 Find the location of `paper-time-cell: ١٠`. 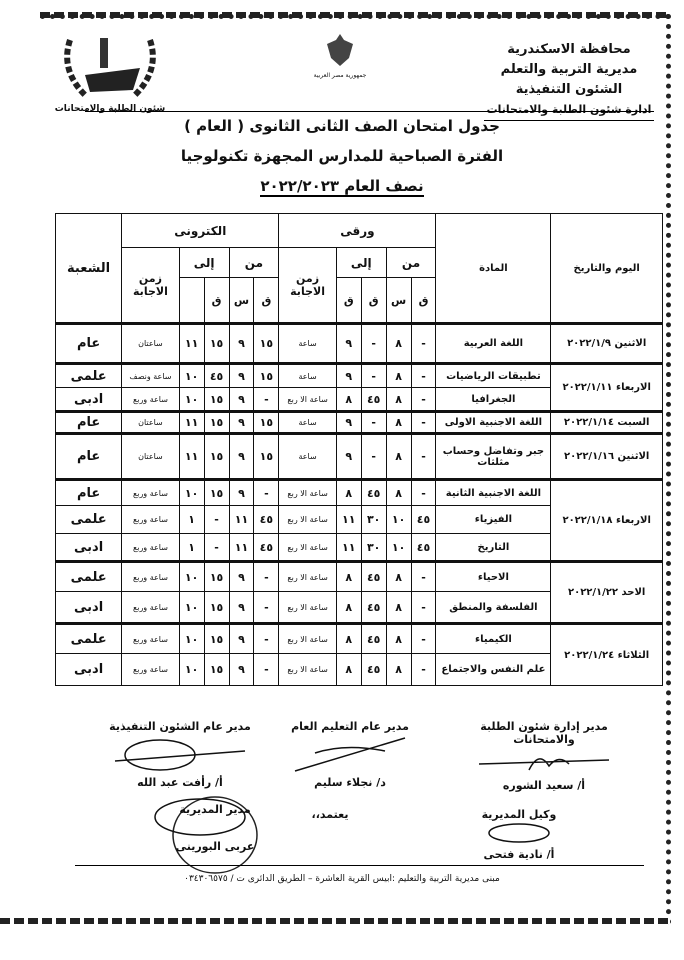

paper-time-cell: ١٠ is located at coordinates (398, 547).